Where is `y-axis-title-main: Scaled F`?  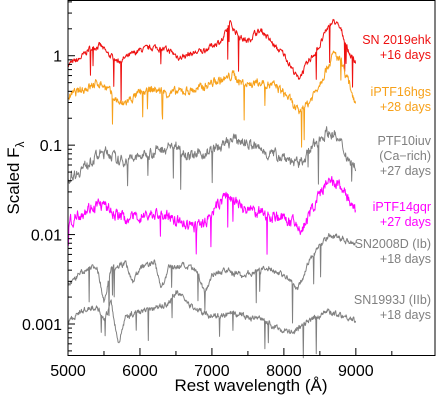 y-axis-title-main: Scaled F is located at coordinates (13, 180).